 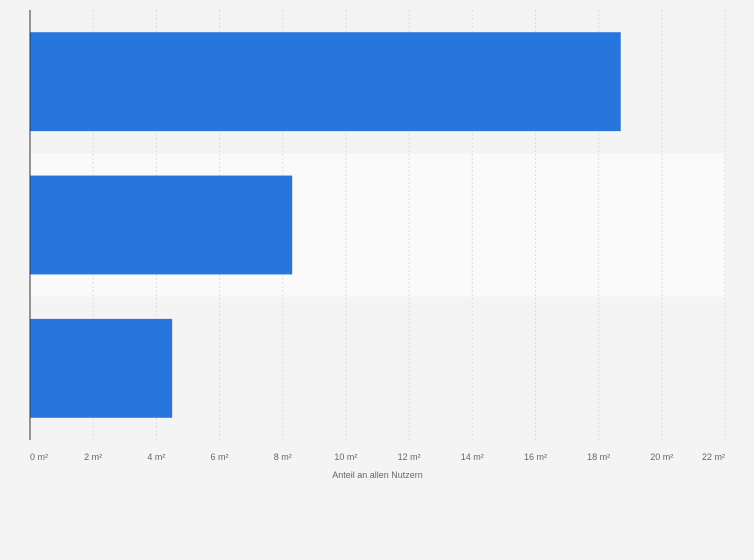 I want to click on x-tick-label: 8 m², so click(x=283, y=457).